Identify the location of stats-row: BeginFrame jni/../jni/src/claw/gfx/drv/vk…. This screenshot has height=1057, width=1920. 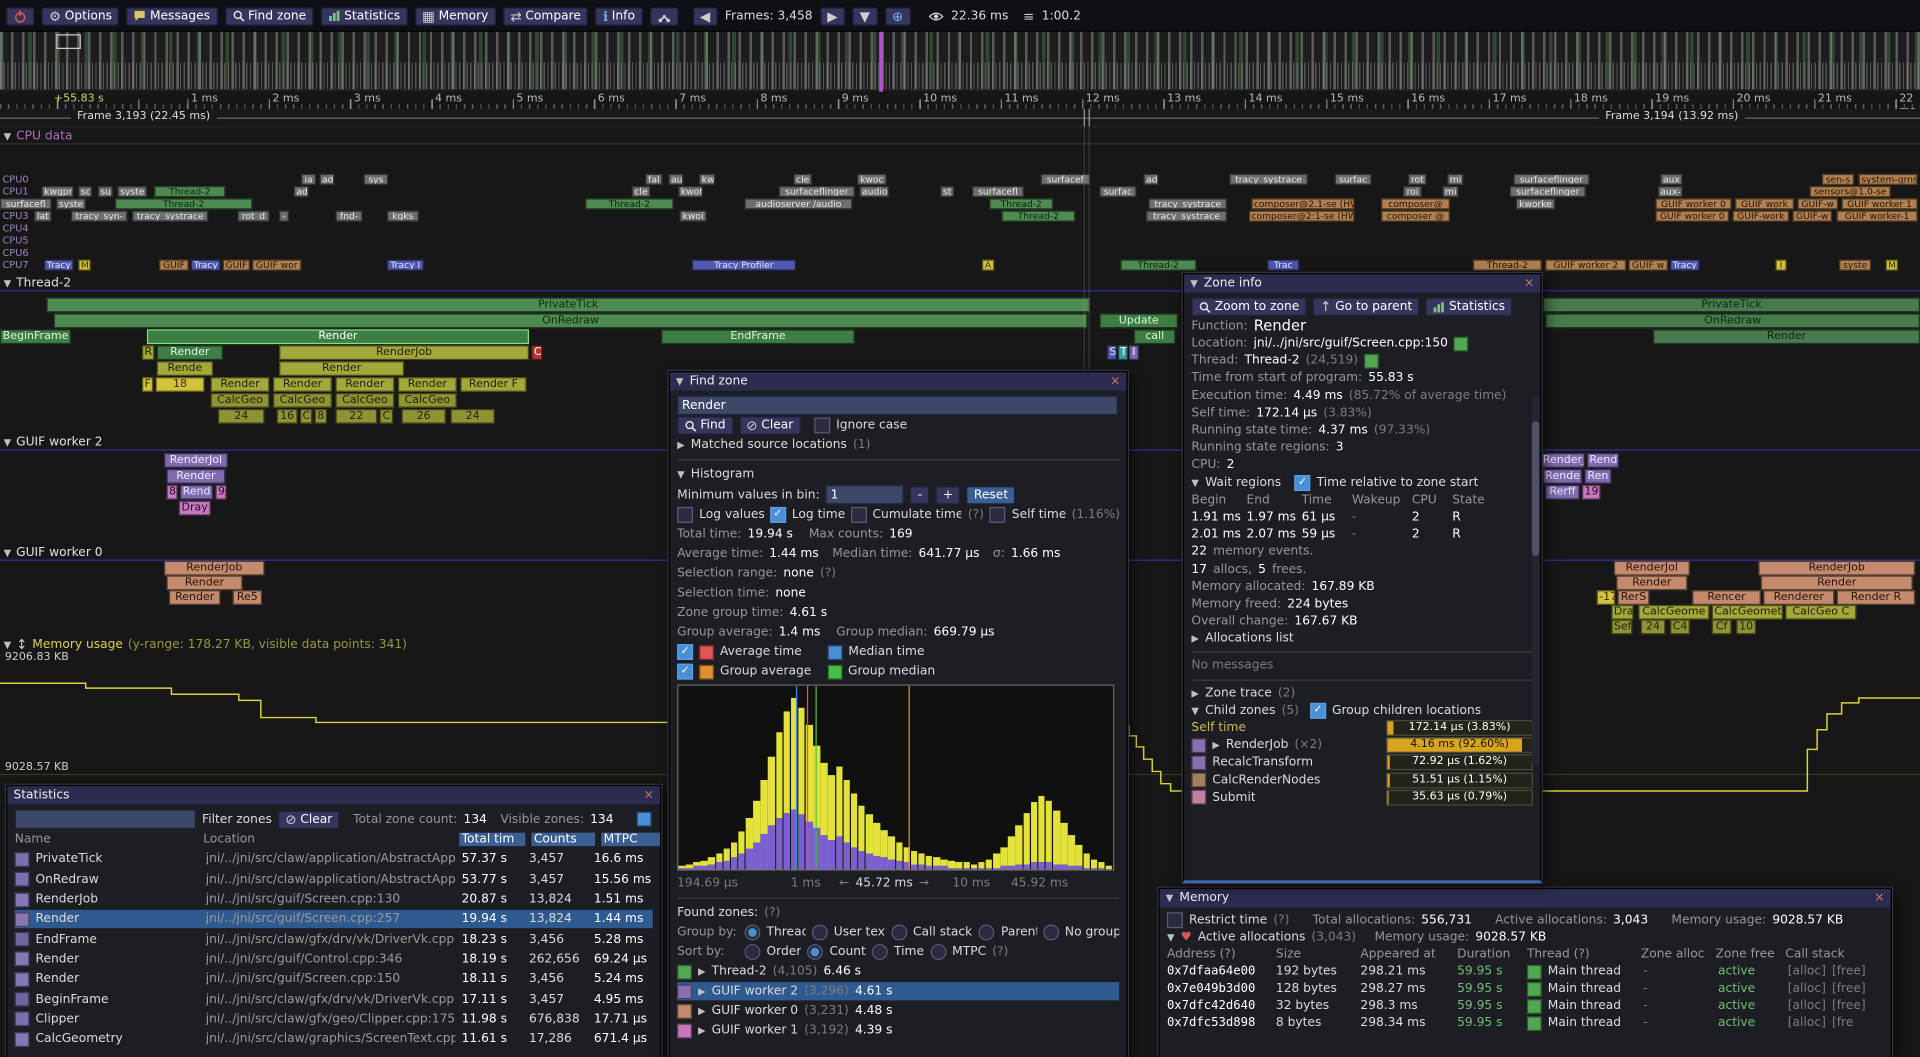
(333, 999).